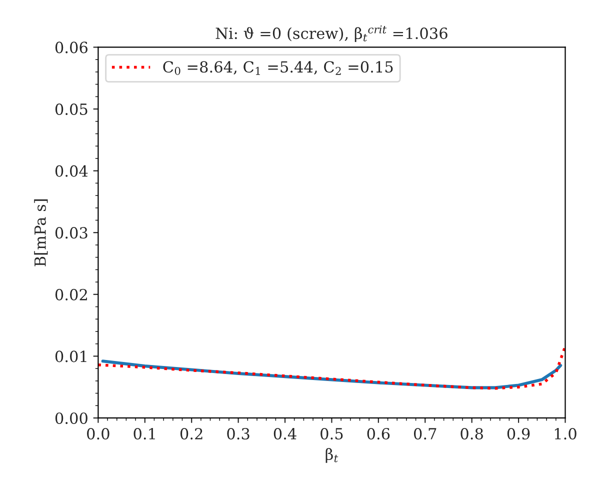  I want to click on x-axis-title: β$_{t}$, so click(332, 455).